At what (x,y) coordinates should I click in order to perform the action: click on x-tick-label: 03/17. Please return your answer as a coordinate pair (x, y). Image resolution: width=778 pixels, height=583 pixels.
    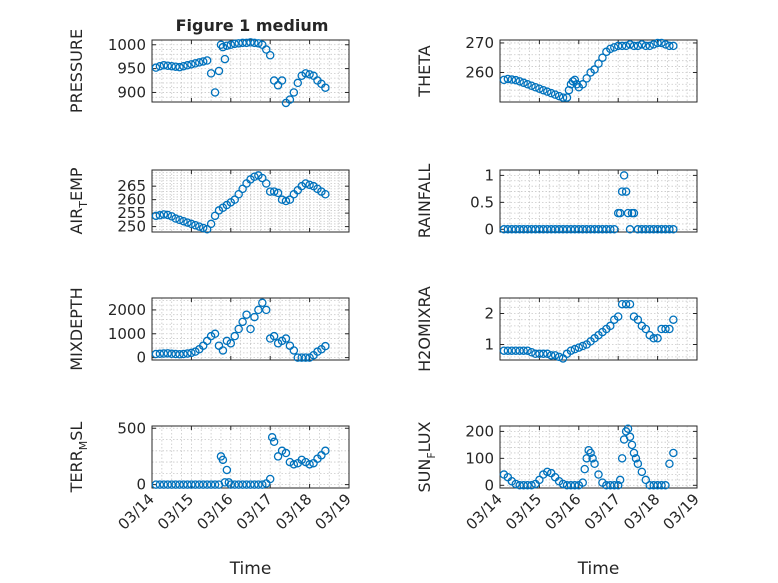
    Looking at the image, I should click on (254, 511).